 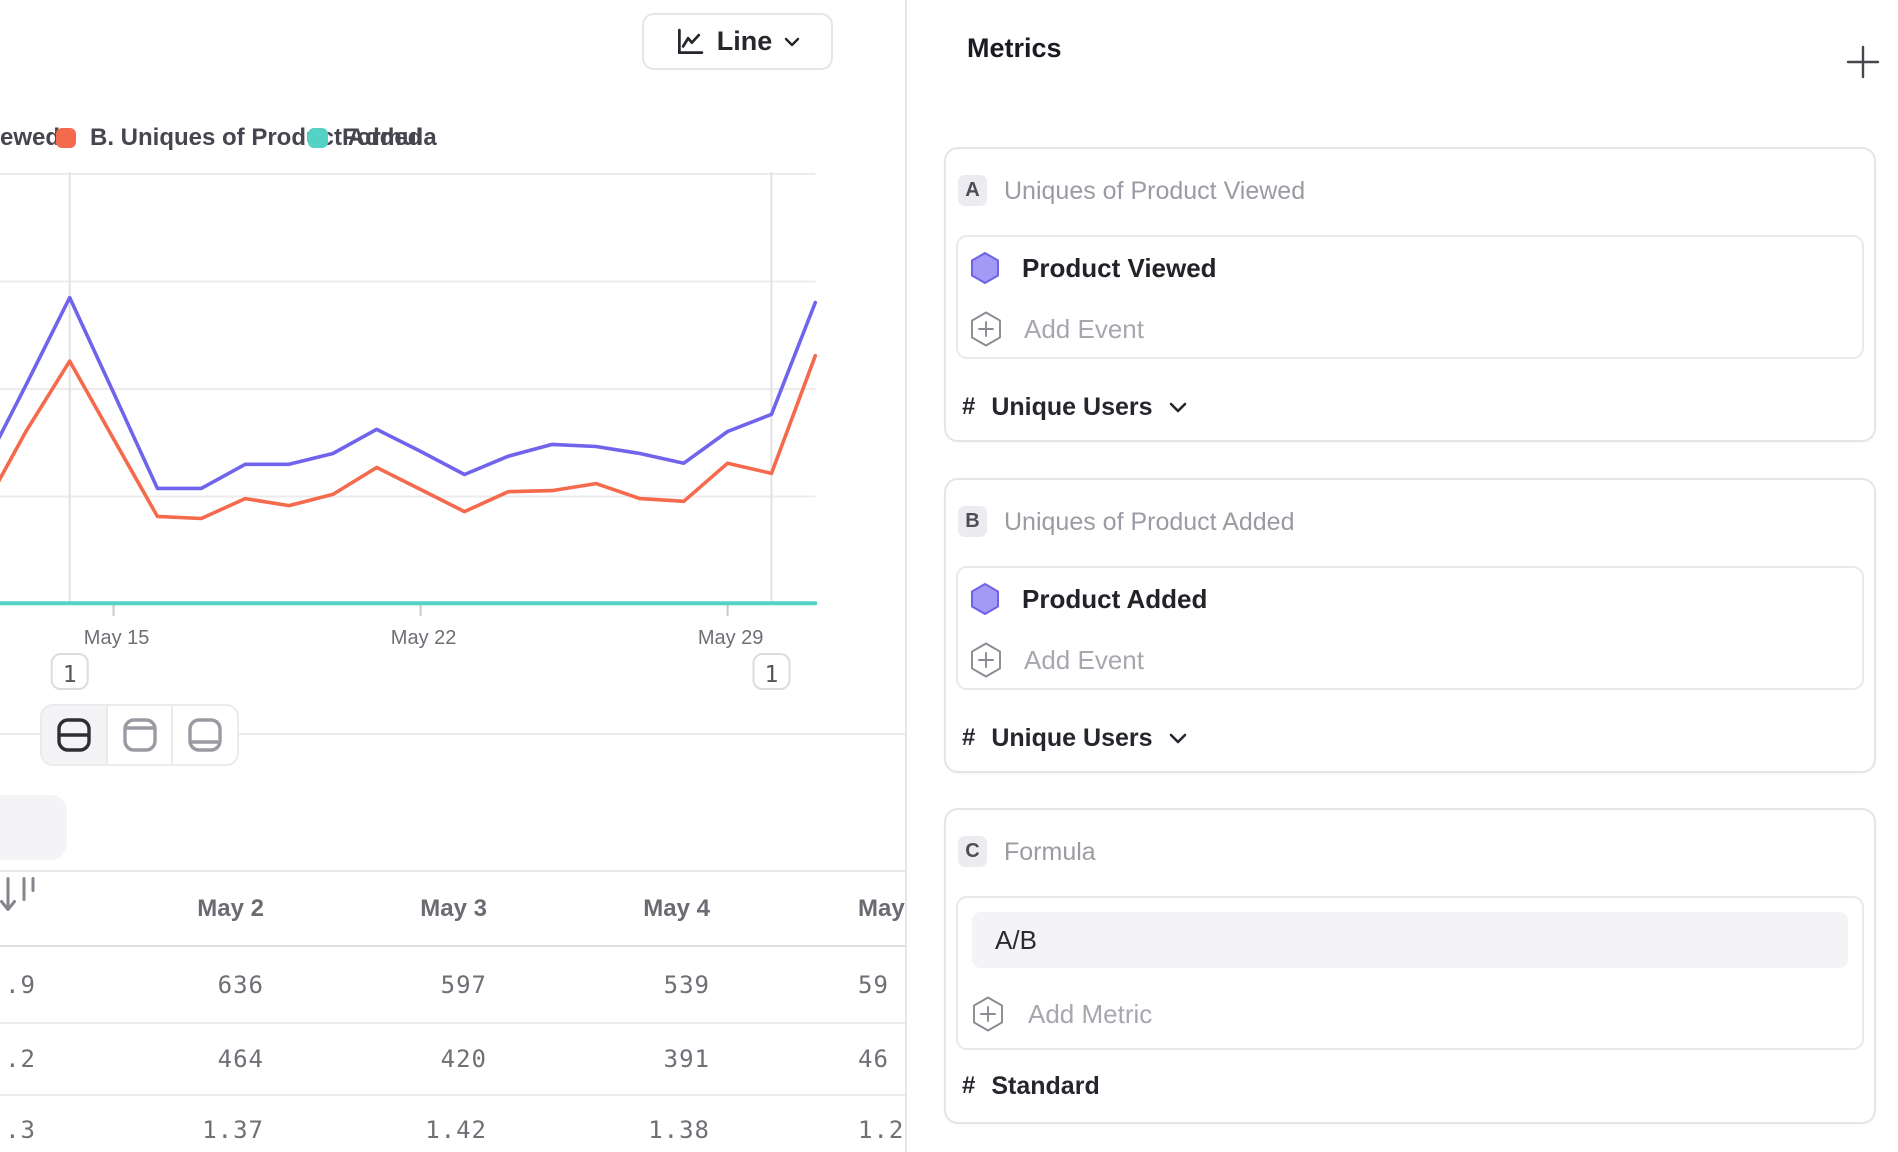 I want to click on event-name: Product Viewed, so click(x=1119, y=267).